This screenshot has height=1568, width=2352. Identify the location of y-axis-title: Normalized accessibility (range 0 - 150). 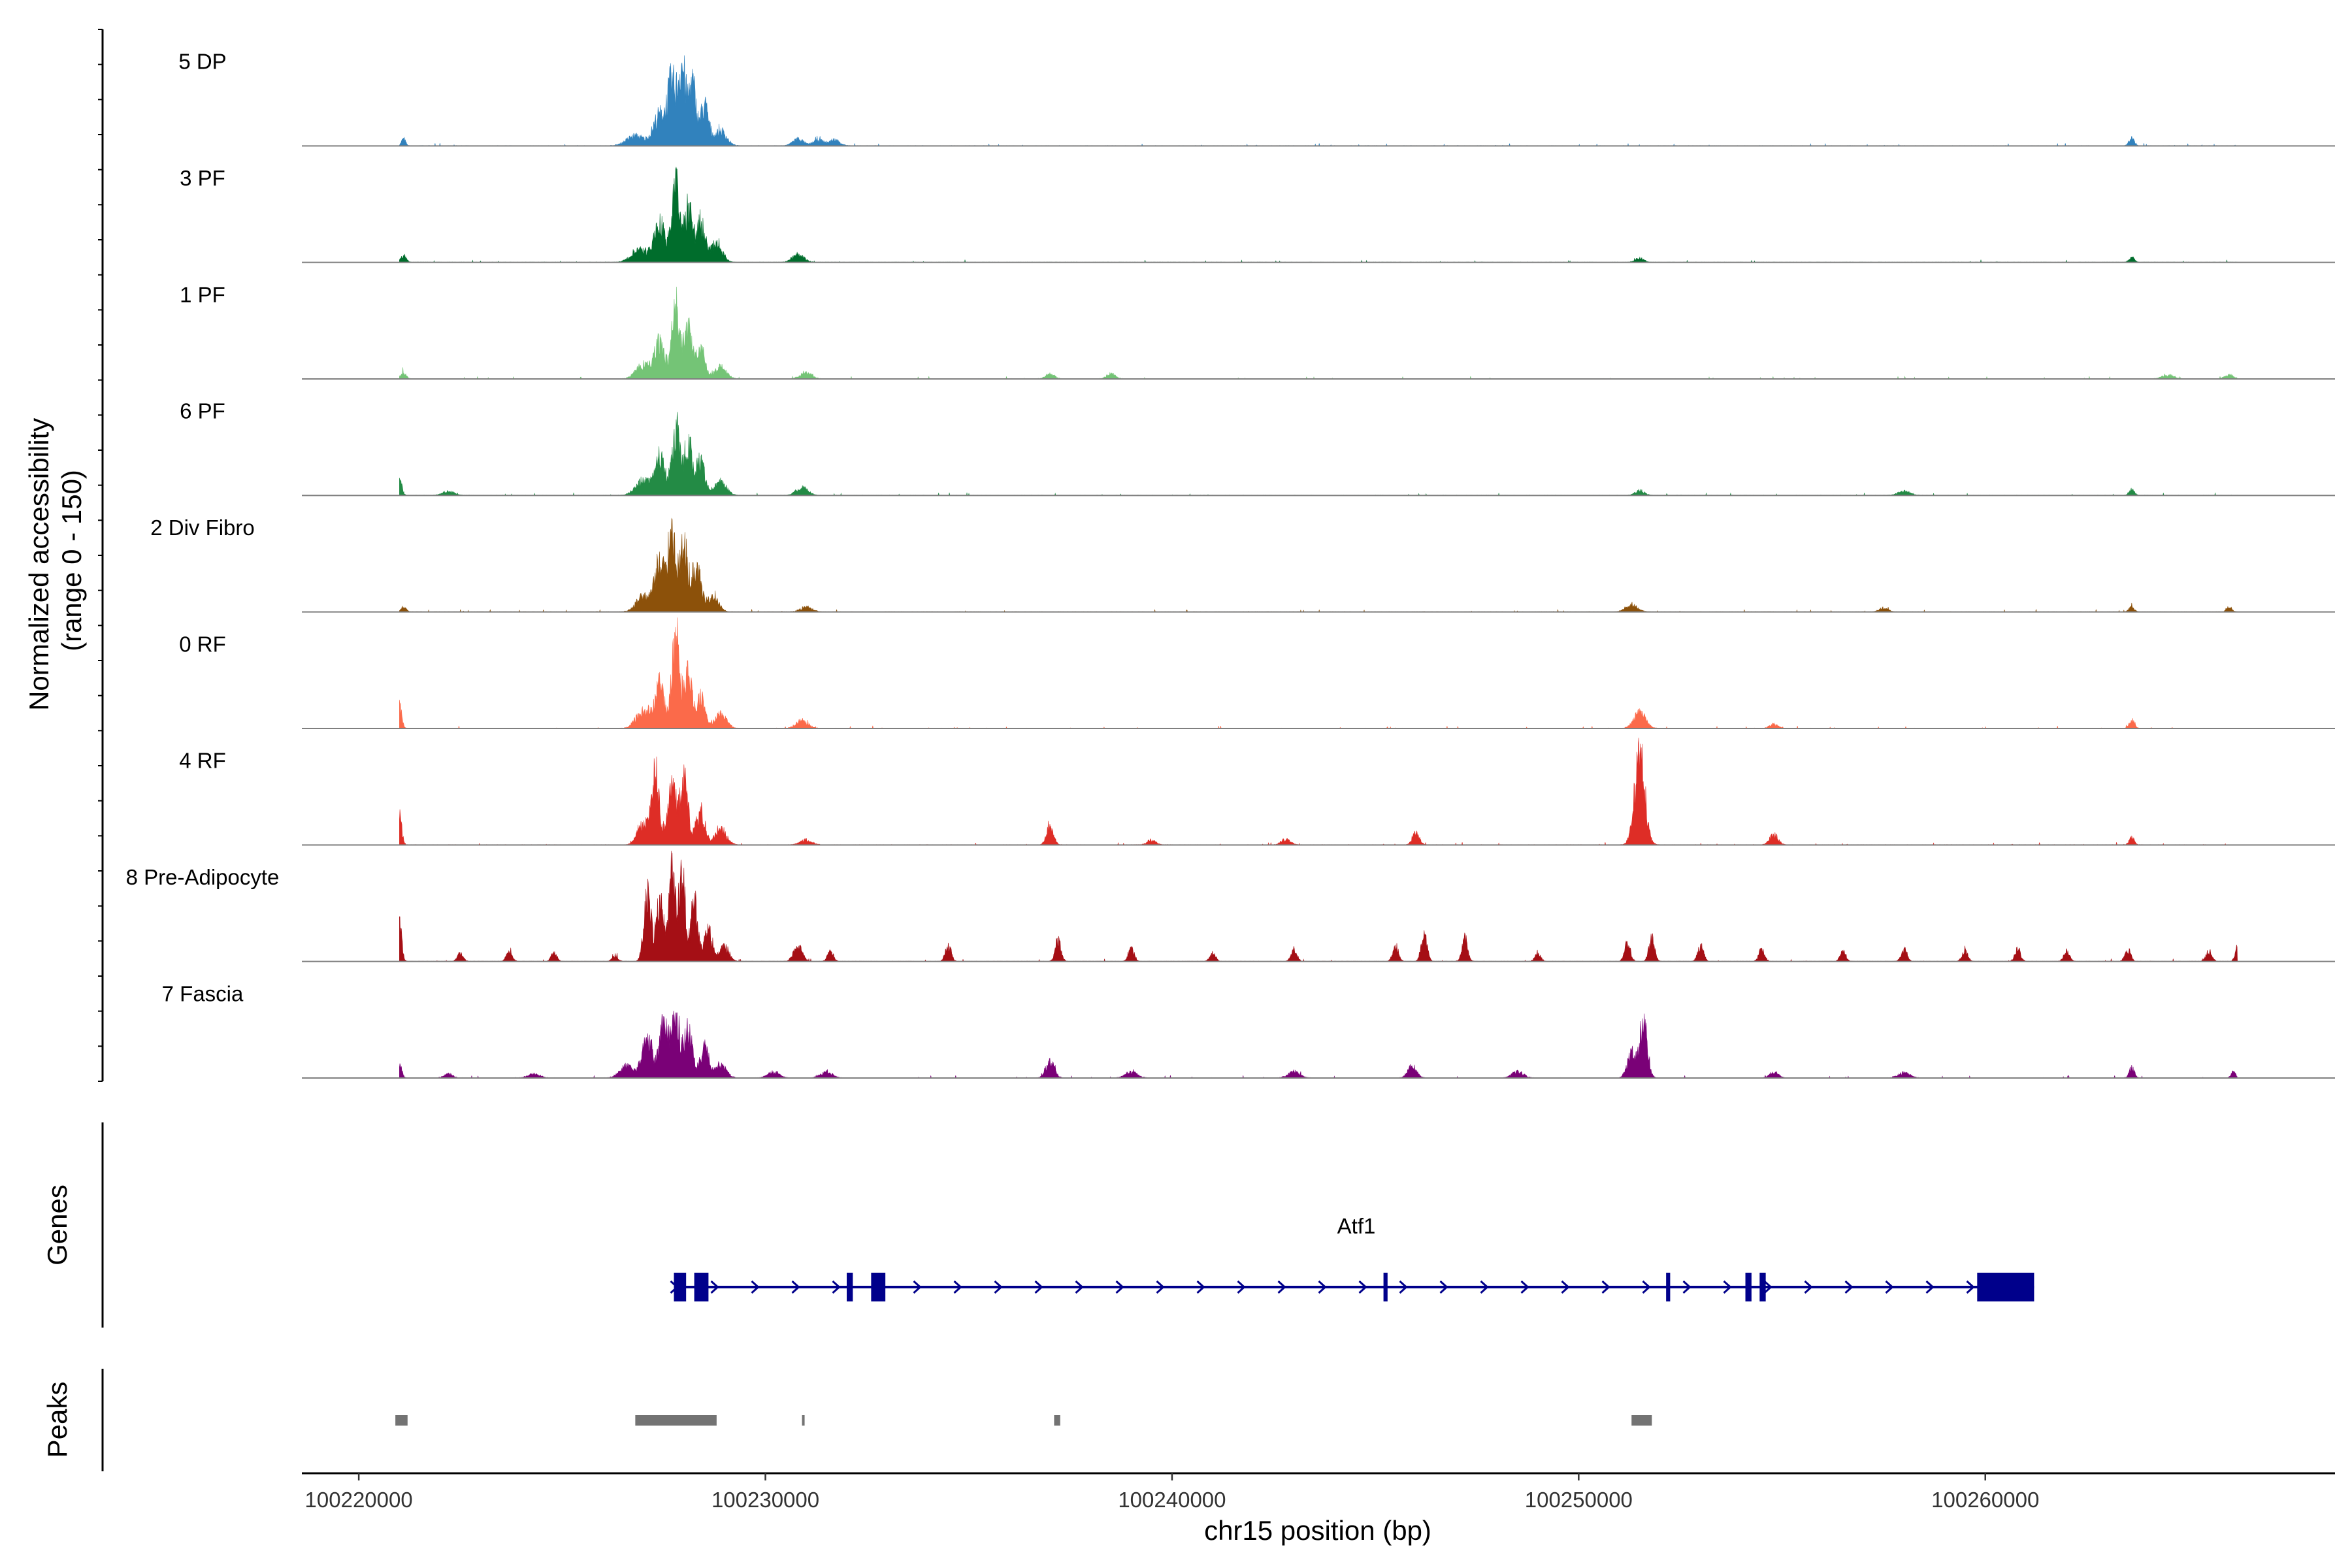
(55, 560).